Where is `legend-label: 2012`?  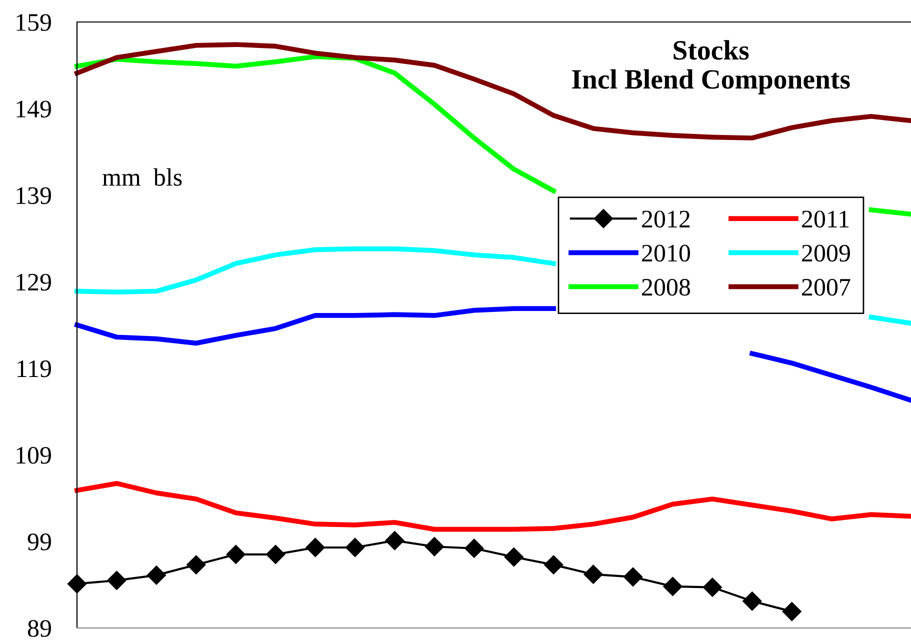 legend-label: 2012 is located at coordinates (666, 219).